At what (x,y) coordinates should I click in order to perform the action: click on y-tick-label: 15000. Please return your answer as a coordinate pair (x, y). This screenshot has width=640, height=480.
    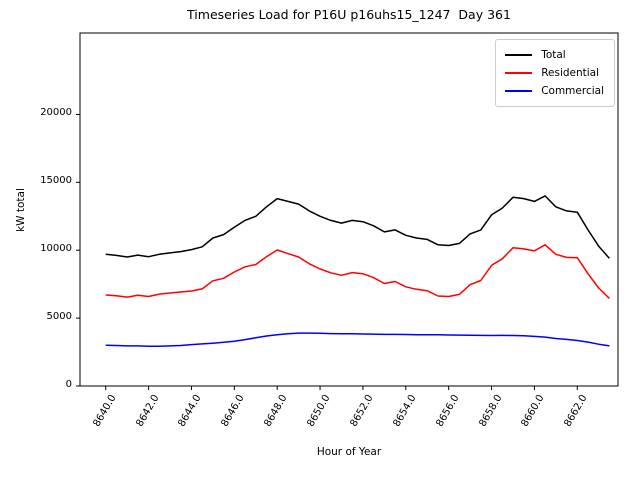
    Looking at the image, I should click on (56, 181).